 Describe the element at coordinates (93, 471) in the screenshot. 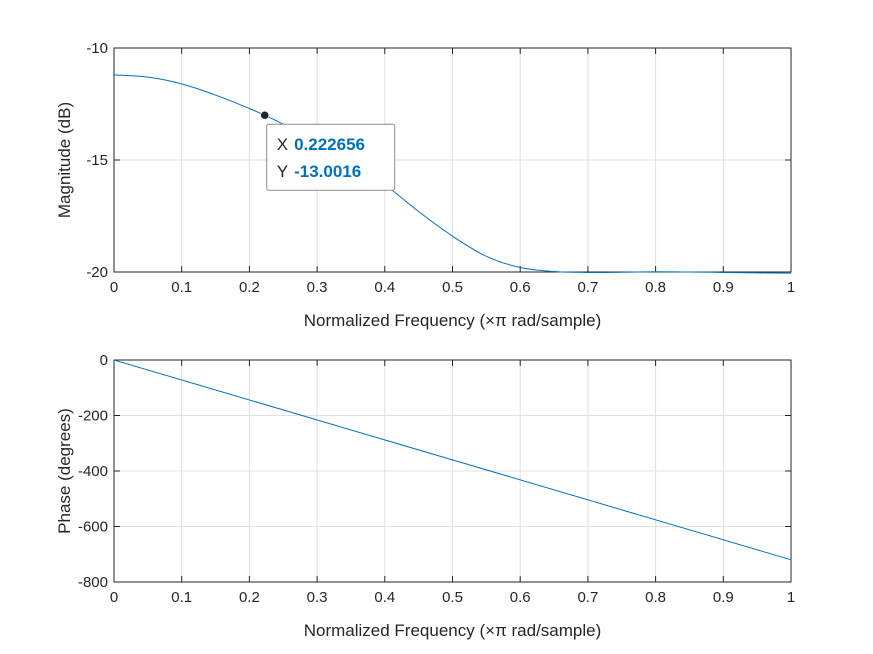

I see `phase-y-tick-label: -400` at that location.